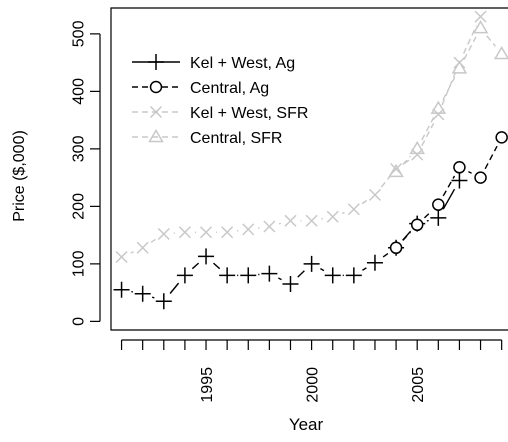 This screenshot has height=442, width=508. What do you see at coordinates (79, 33) in the screenshot?
I see `y-tick-label: 500` at bounding box center [79, 33].